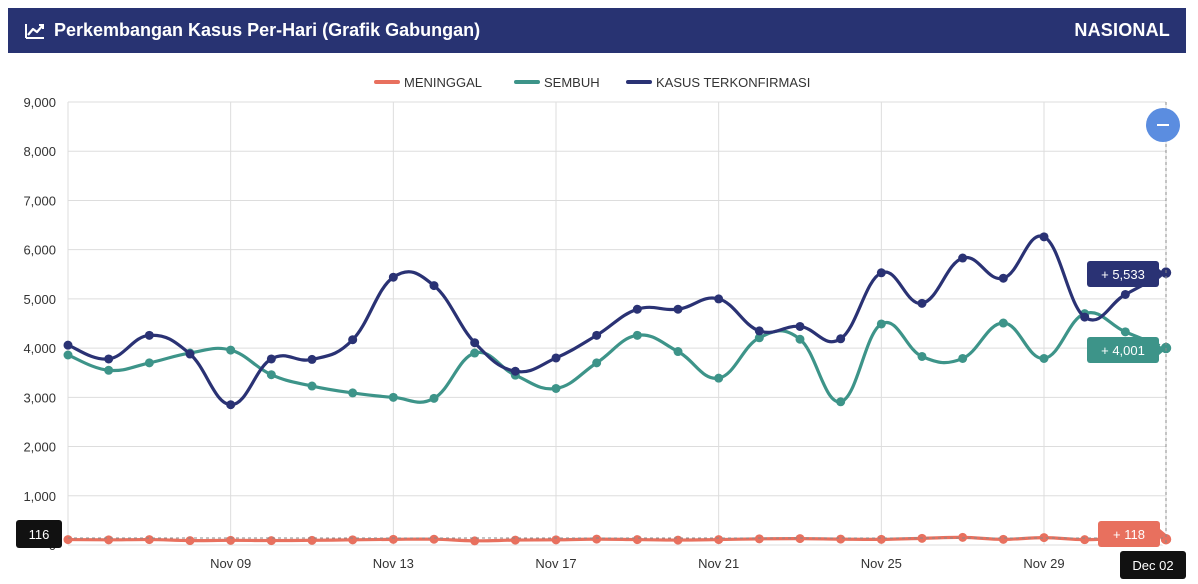 The image size is (1198, 584). I want to click on tooltip-crosshair-value: 116, so click(39, 534).